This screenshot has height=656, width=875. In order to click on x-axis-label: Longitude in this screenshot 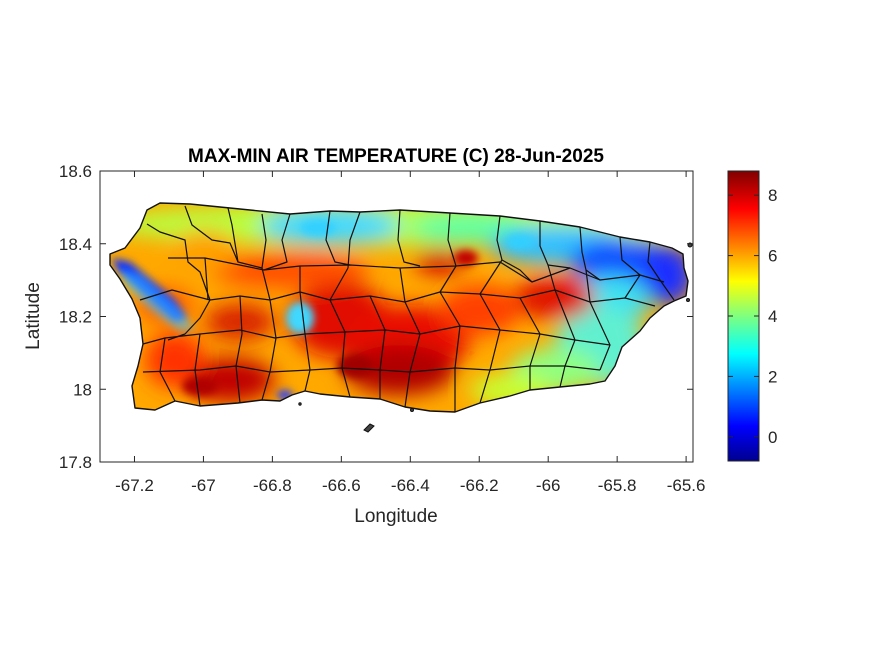, I will do `click(395, 516)`.